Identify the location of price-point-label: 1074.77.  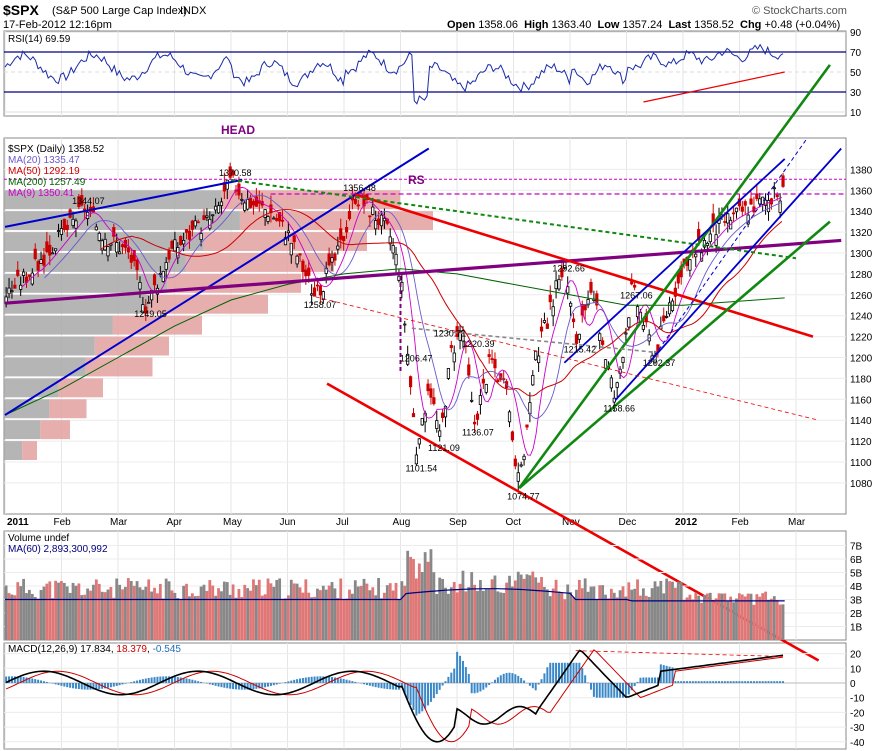
(523, 496).